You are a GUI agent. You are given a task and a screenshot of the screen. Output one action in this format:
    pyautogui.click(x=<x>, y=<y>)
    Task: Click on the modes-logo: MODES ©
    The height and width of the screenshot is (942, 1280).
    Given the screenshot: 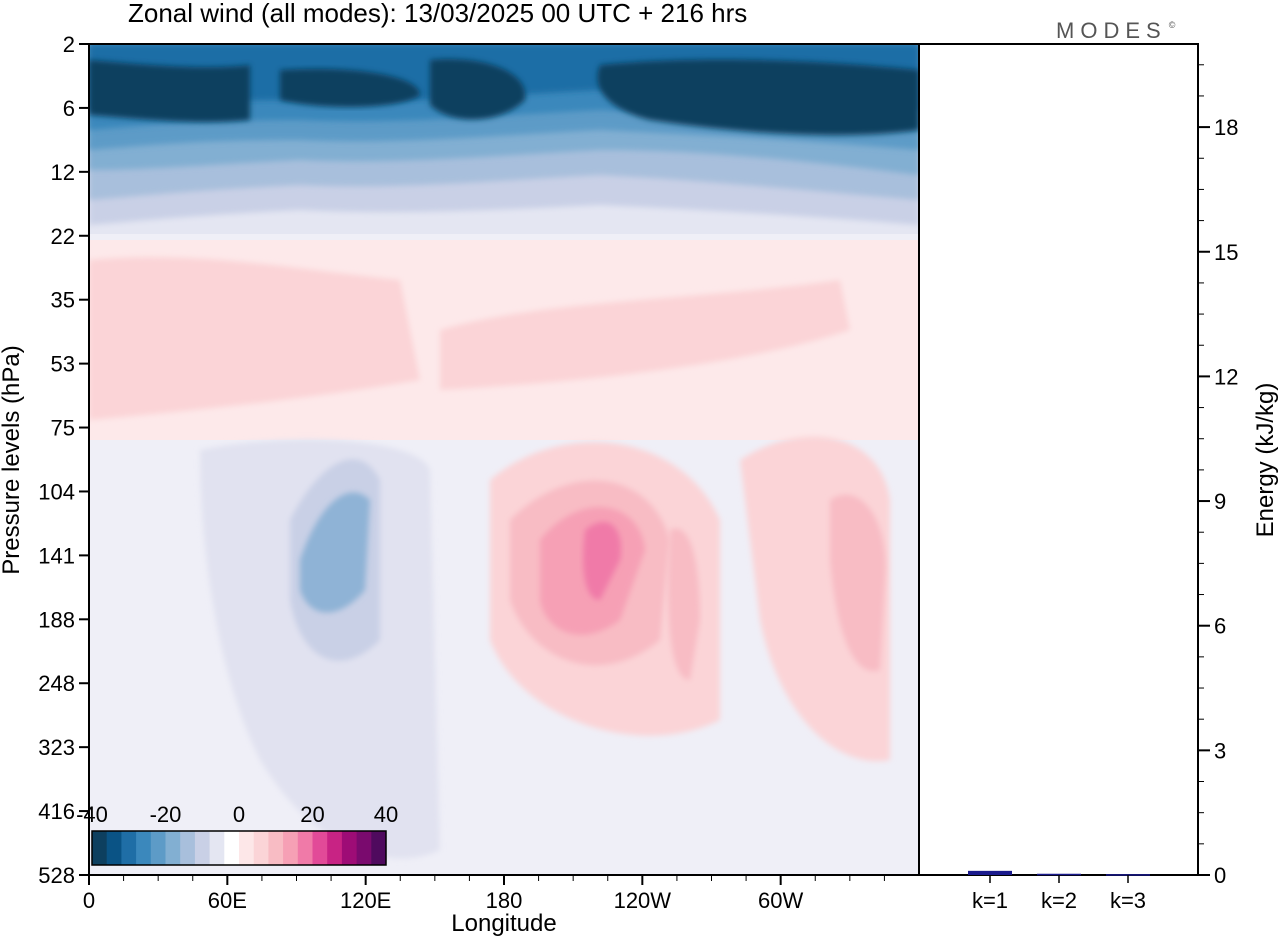 What is the action you would take?
    pyautogui.click(x=1116, y=30)
    